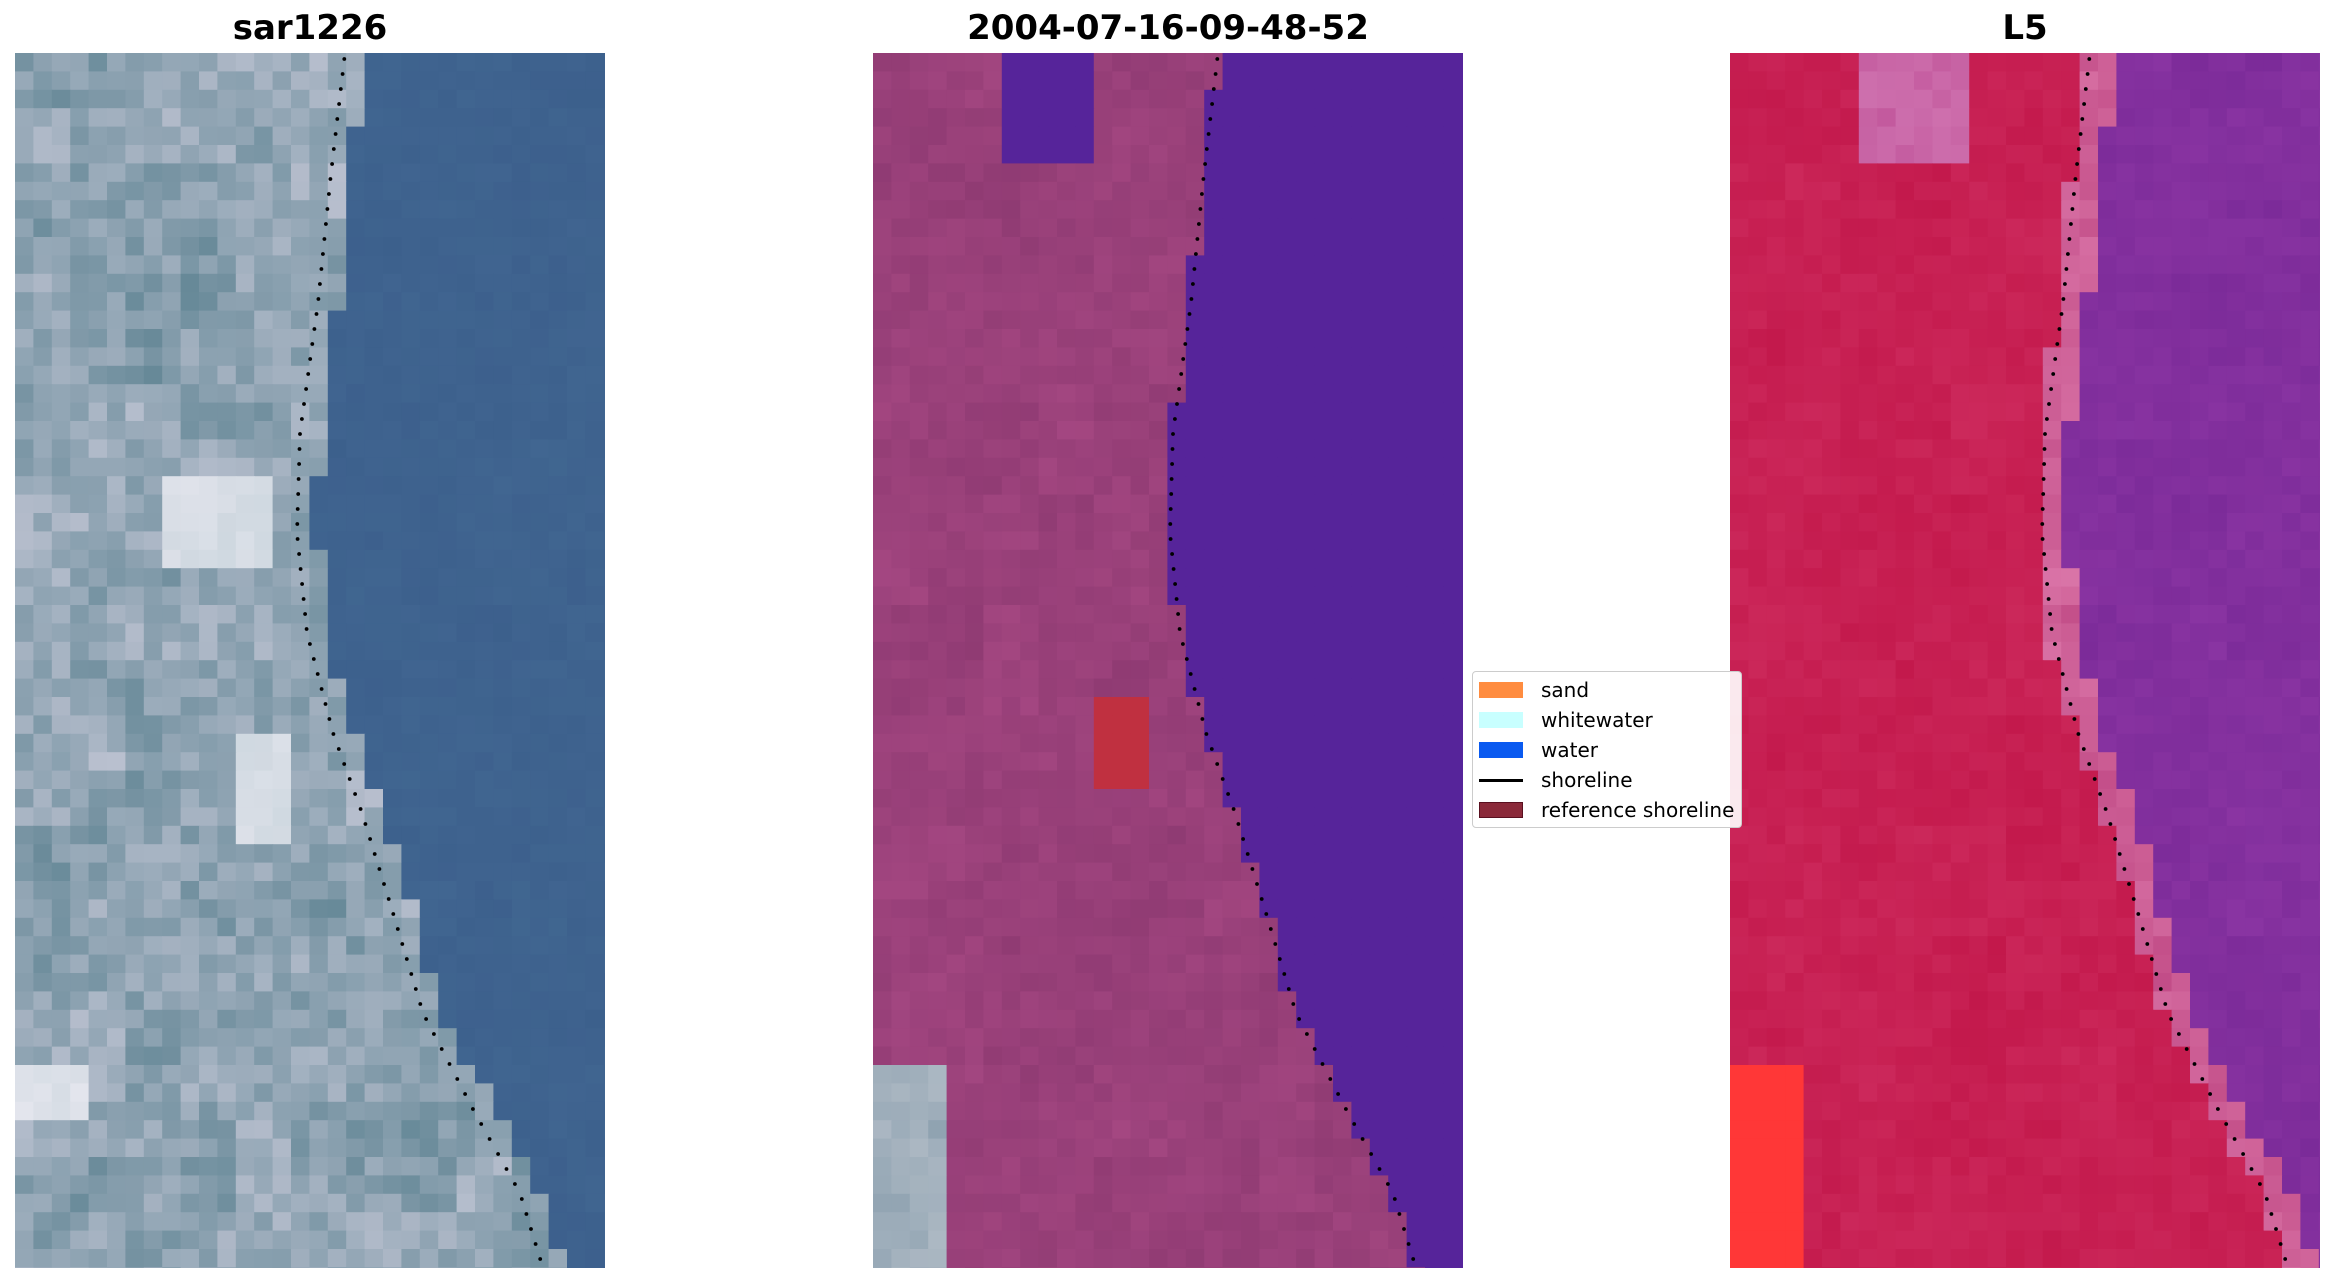 Image resolution: width=2334 pixels, height=1283 pixels. I want to click on legend-label-shoreline: shoreline, so click(1587, 780).